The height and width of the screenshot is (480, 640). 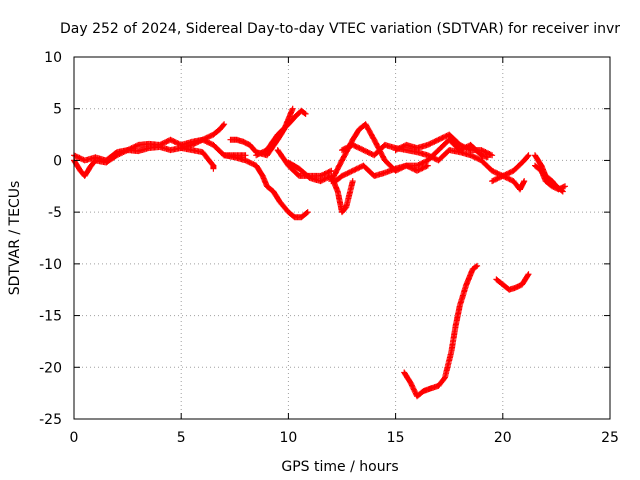 What do you see at coordinates (50, 317) in the screenshot?
I see `y-tick-label: -15` at bounding box center [50, 317].